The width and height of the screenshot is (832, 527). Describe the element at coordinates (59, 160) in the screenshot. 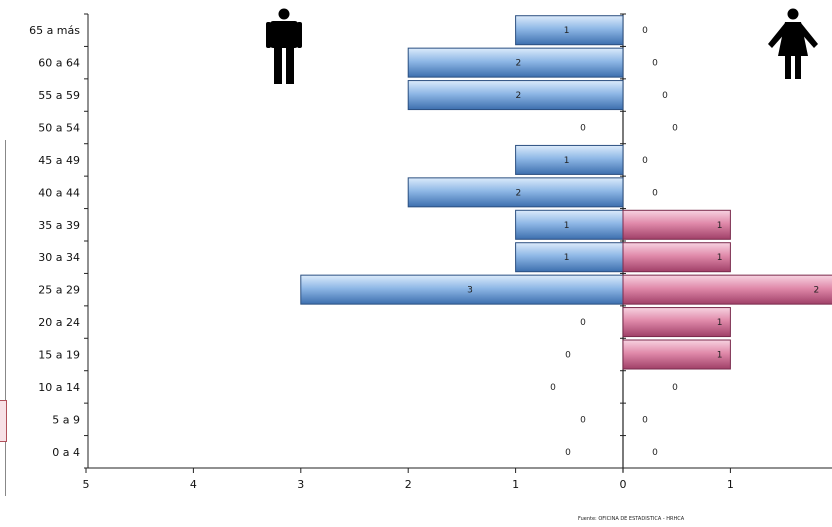

I see `y-tick-label: 45 a 49` at that location.